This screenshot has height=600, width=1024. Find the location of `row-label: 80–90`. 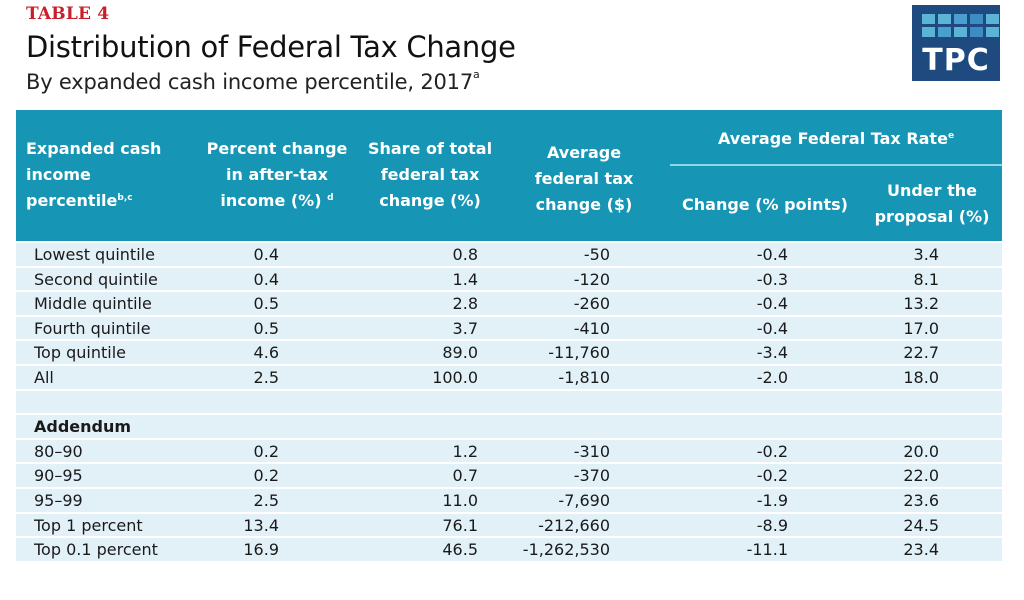

row-label: 80–90 is located at coordinates (58, 451).